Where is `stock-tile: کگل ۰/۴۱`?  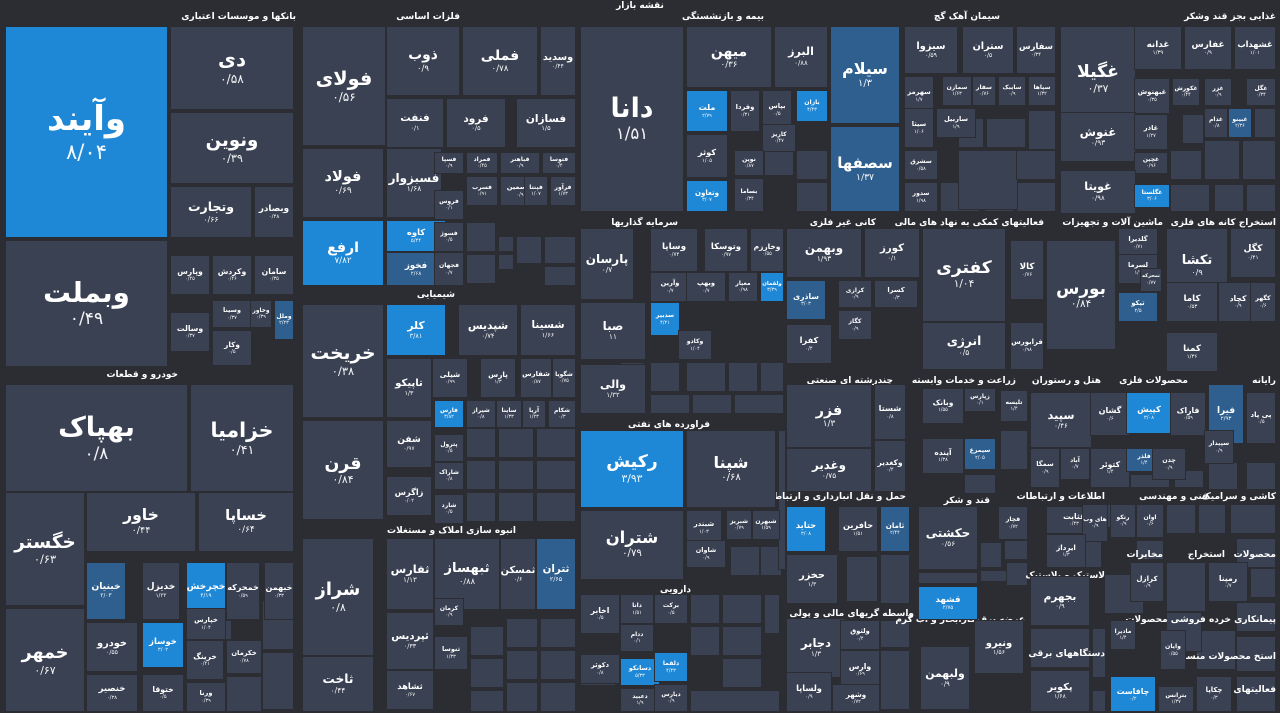 stock-tile: کگل ۰/۴۱ is located at coordinates (1253, 253).